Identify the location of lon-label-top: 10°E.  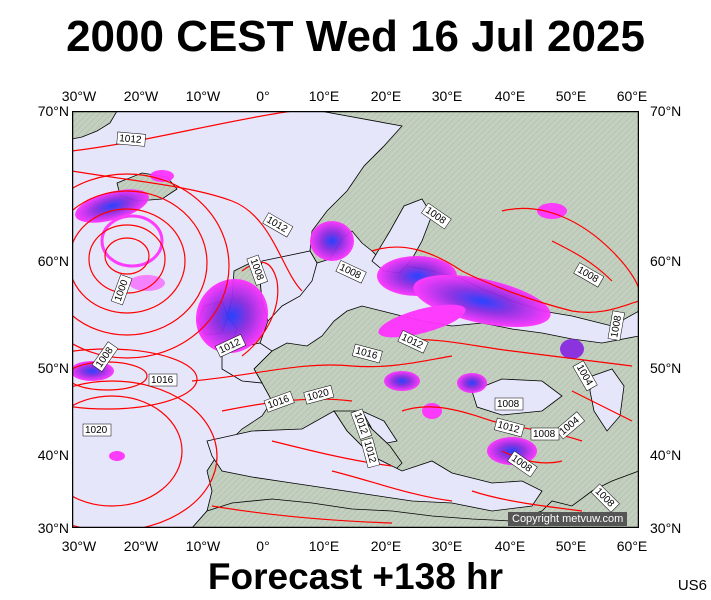
(324, 96).